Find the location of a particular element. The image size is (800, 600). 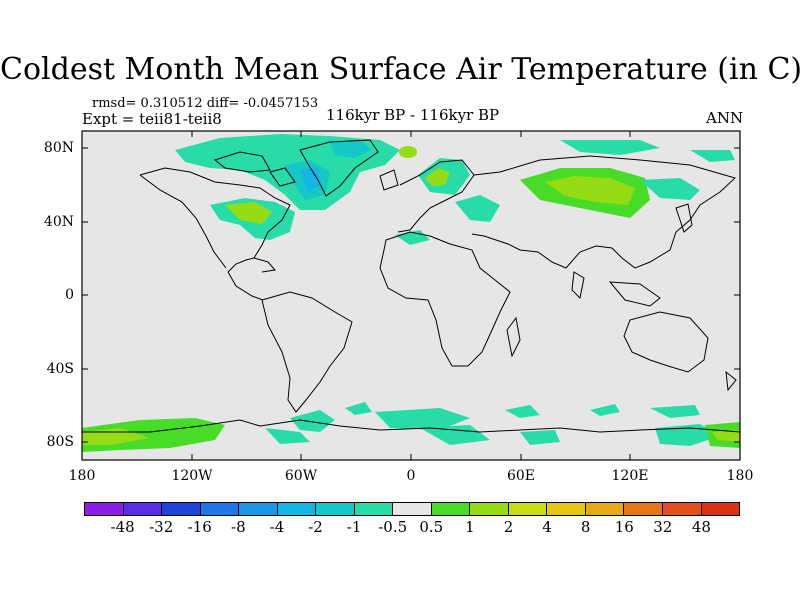

stats-label: rmsd= 0.310512 diff= -0.0457153 is located at coordinates (205, 103).